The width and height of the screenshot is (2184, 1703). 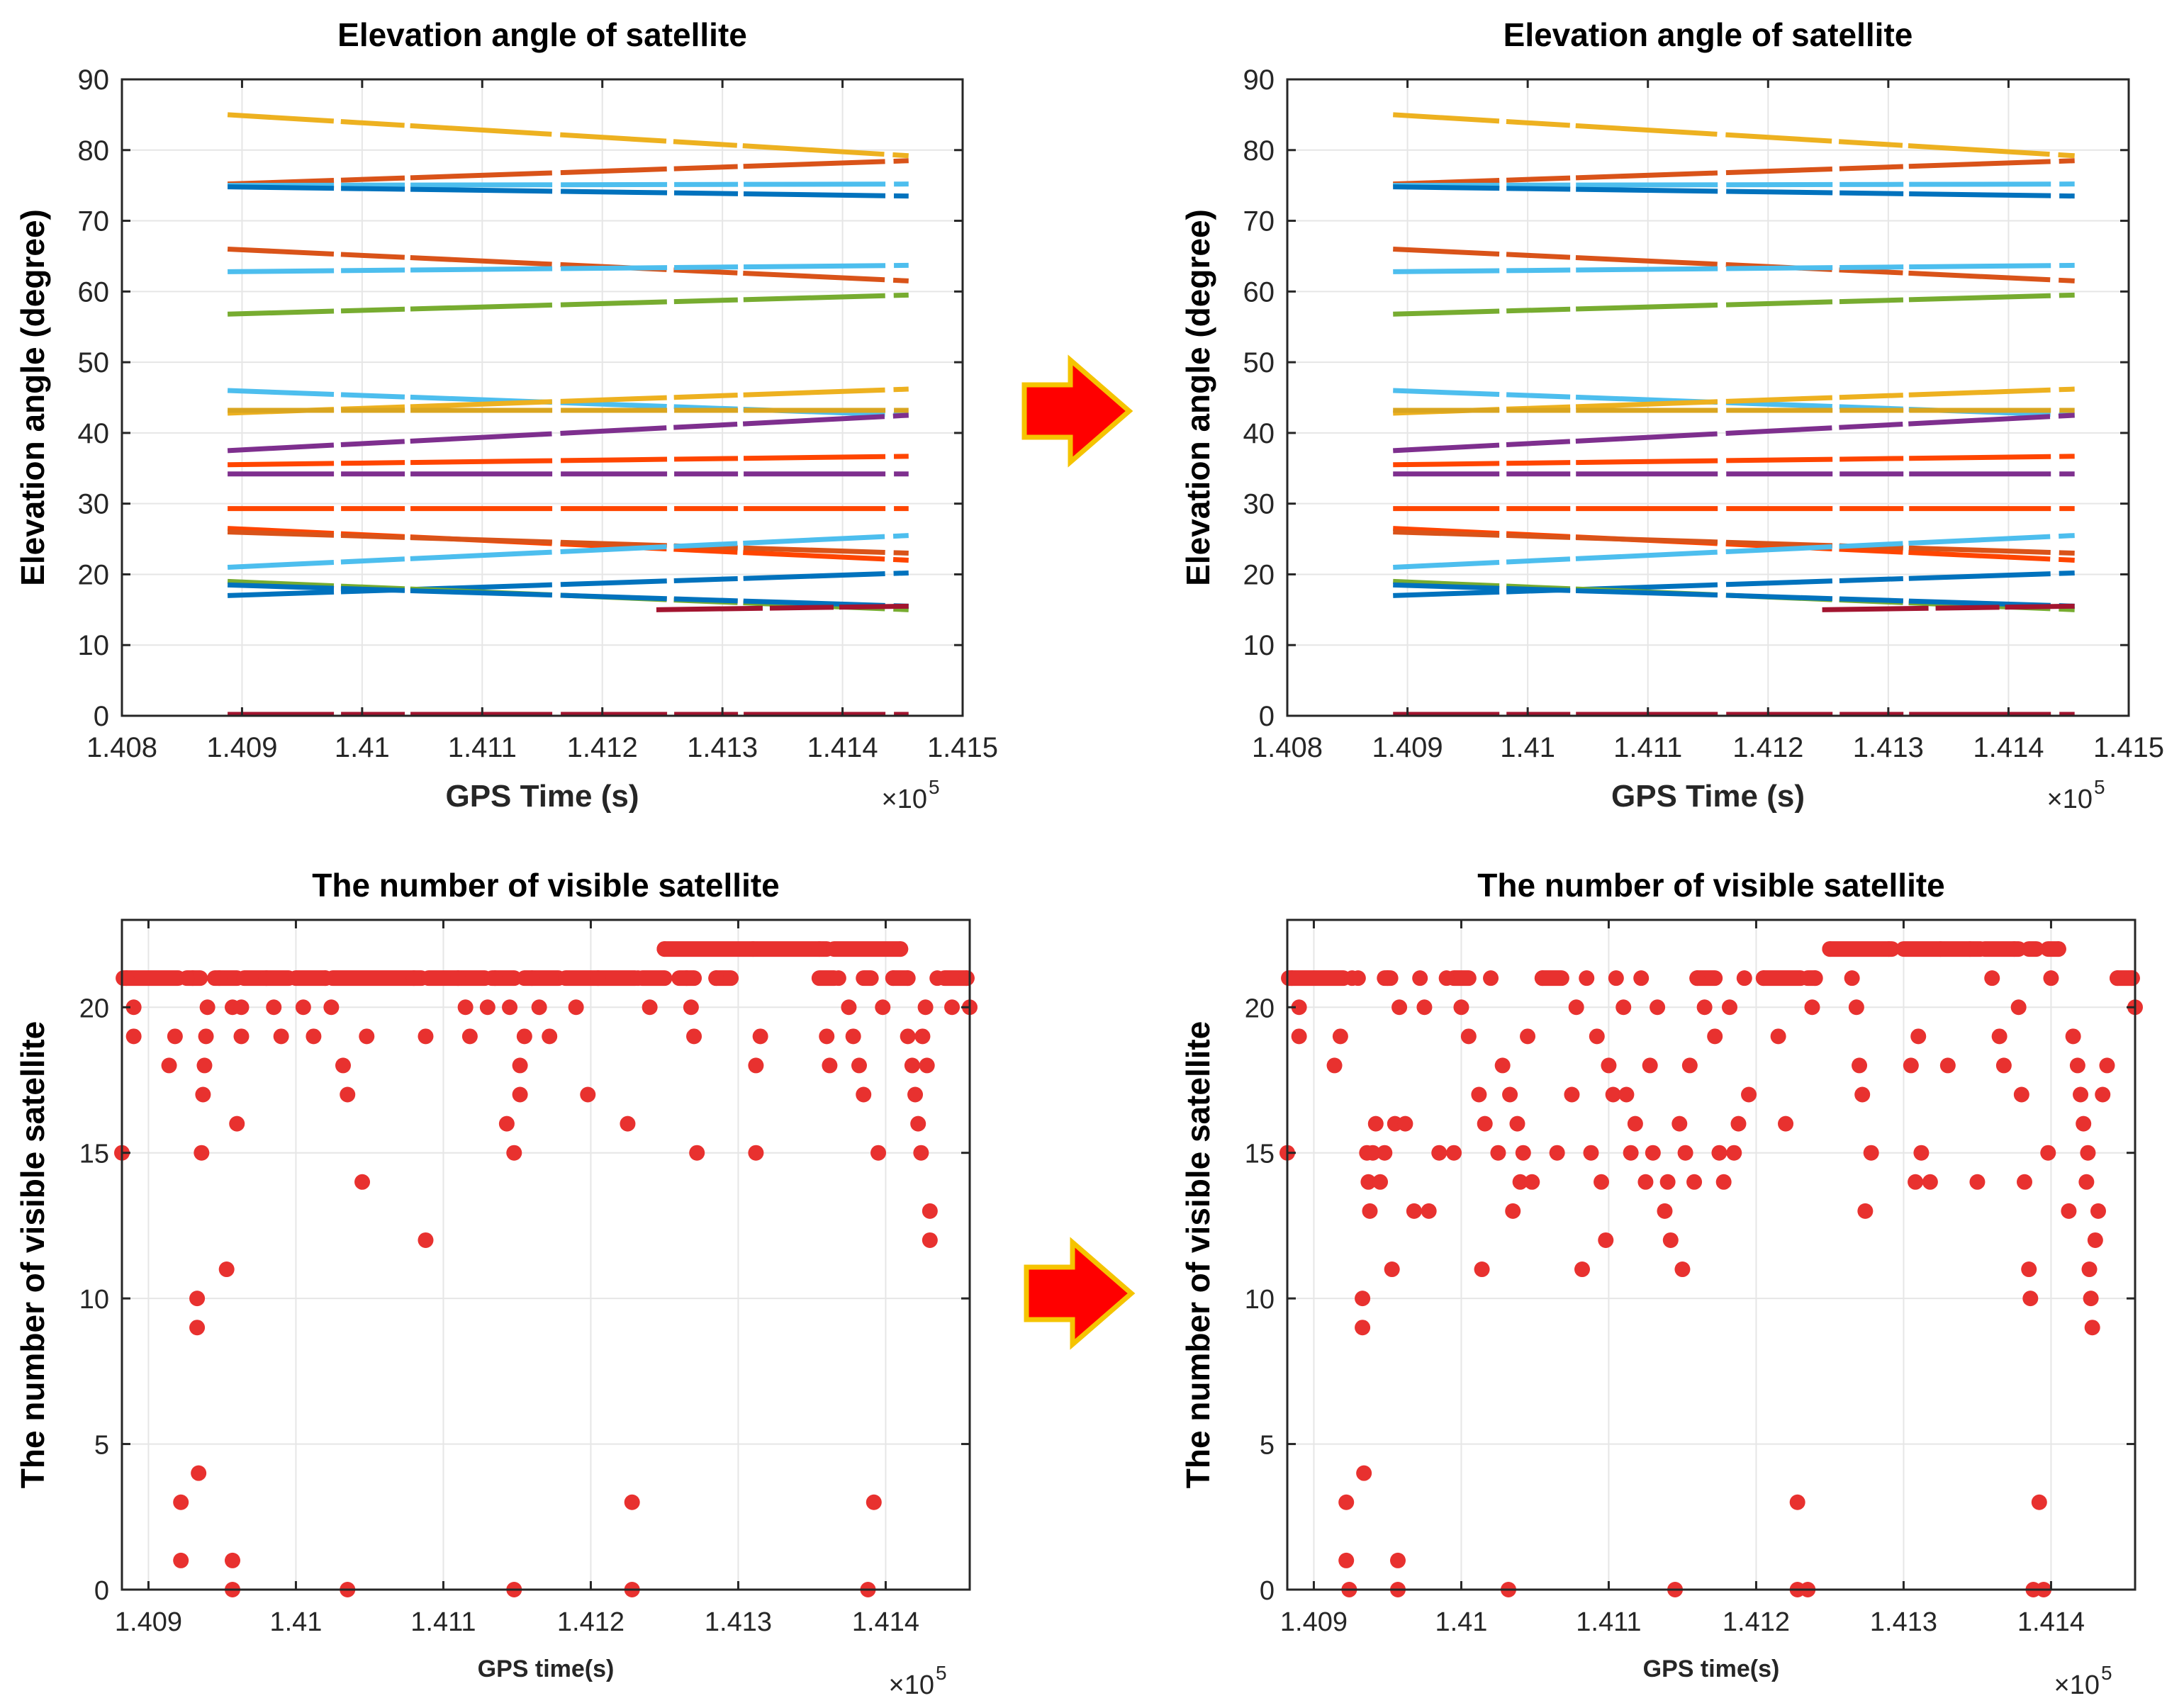 What do you see at coordinates (542, 34) in the screenshot?
I see `chart-title: Elevation angle of satellite` at bounding box center [542, 34].